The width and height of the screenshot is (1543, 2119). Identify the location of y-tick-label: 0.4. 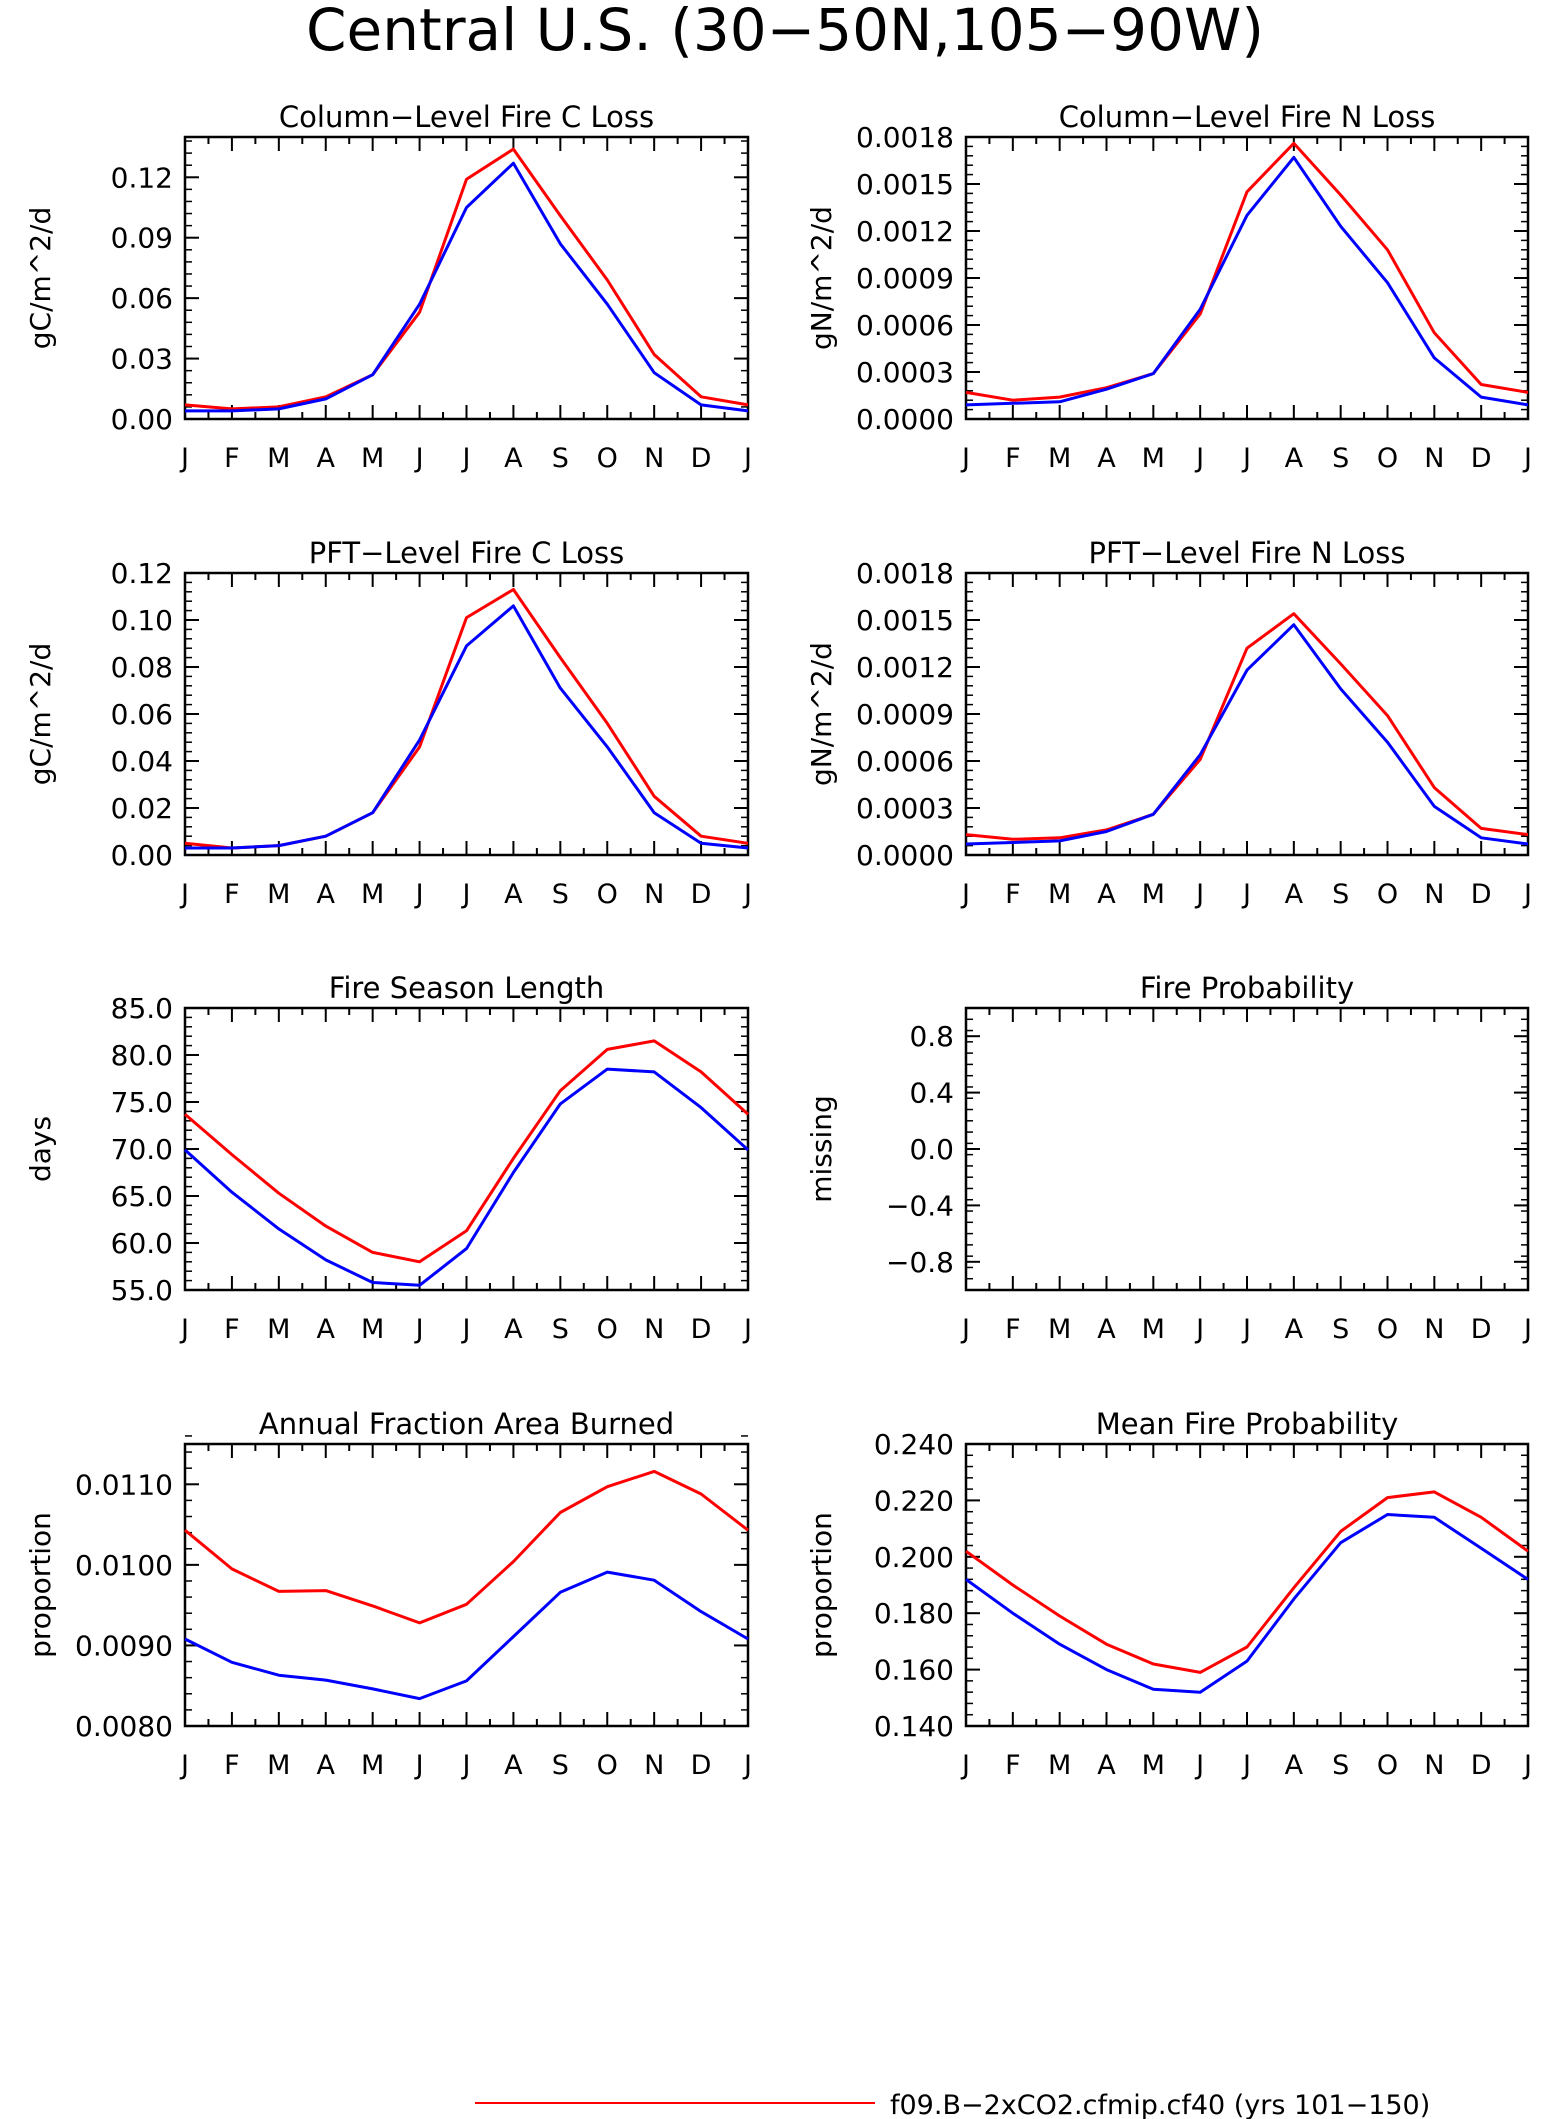
(931, 1093).